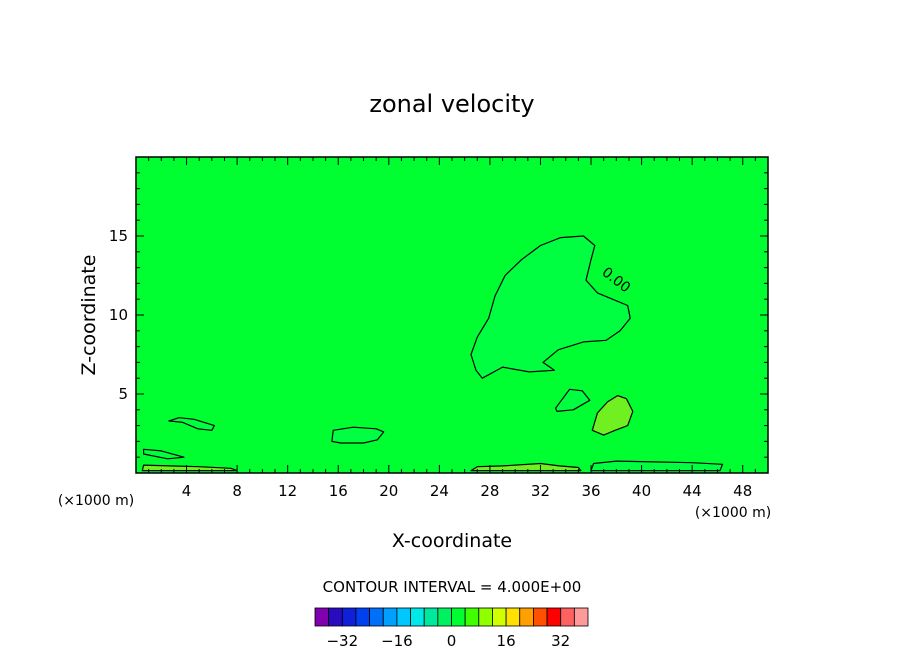 Image resolution: width=904 pixels, height=654 pixels. What do you see at coordinates (123, 394) in the screenshot?
I see `y-tick-label: 5` at bounding box center [123, 394].